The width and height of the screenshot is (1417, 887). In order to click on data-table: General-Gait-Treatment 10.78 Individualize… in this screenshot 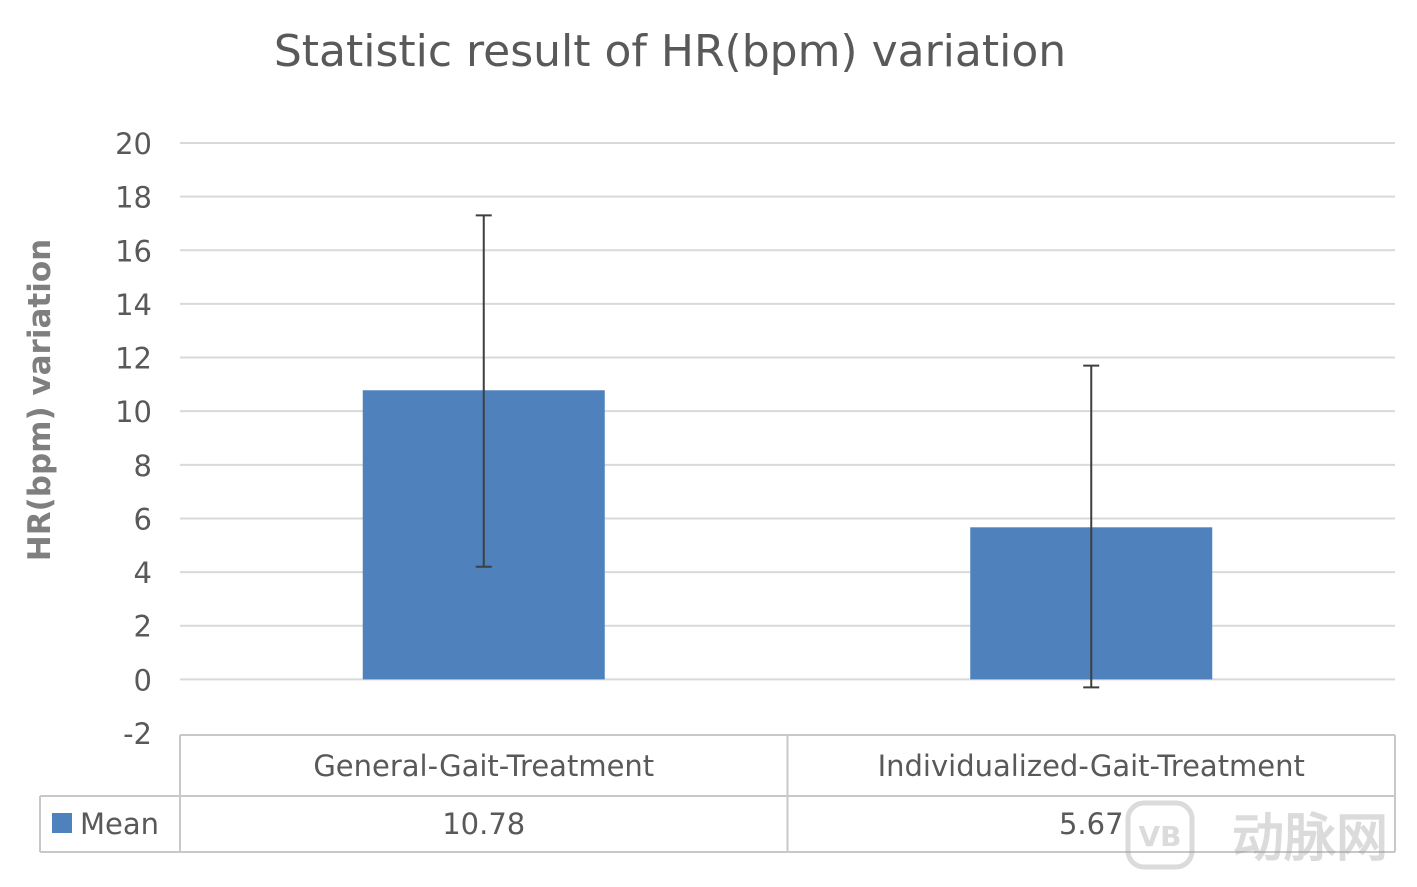, I will do `click(717, 793)`.